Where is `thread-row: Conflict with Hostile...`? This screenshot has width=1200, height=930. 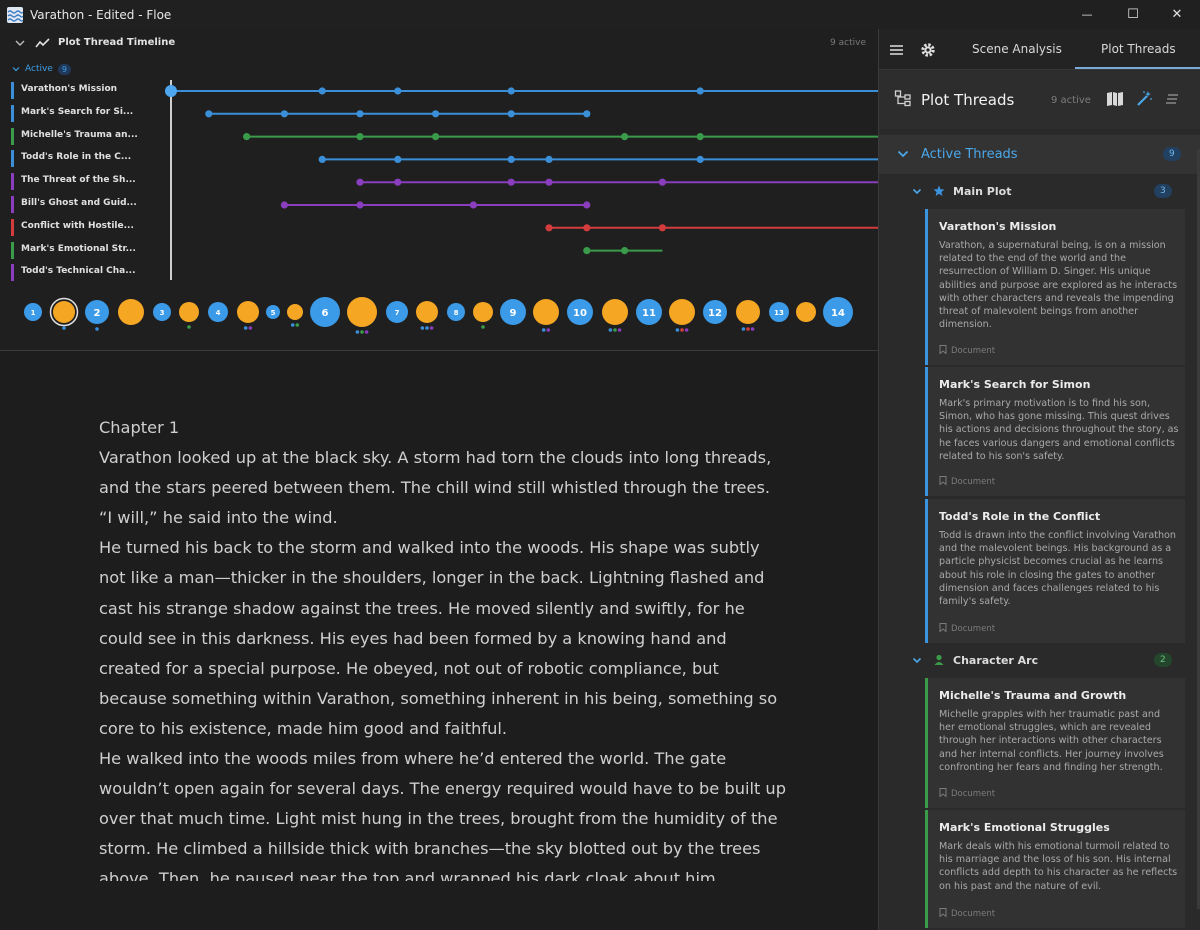 thread-row: Conflict with Hostile... is located at coordinates (91, 227).